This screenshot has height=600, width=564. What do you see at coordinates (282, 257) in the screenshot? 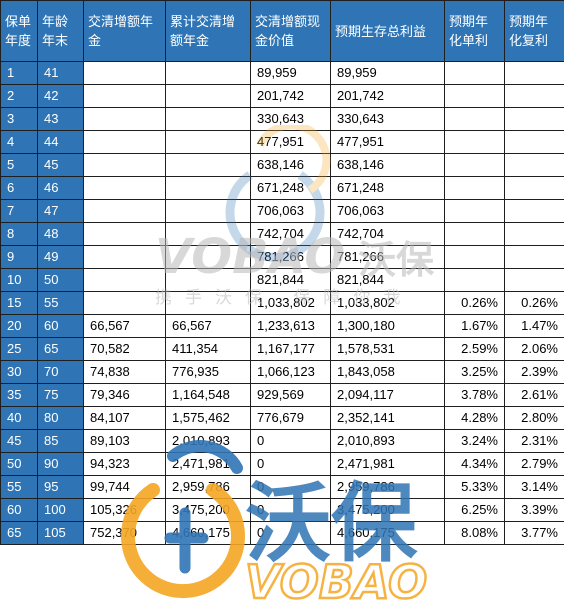
I see `table-row: 9 49 781,266 781,266` at bounding box center [282, 257].